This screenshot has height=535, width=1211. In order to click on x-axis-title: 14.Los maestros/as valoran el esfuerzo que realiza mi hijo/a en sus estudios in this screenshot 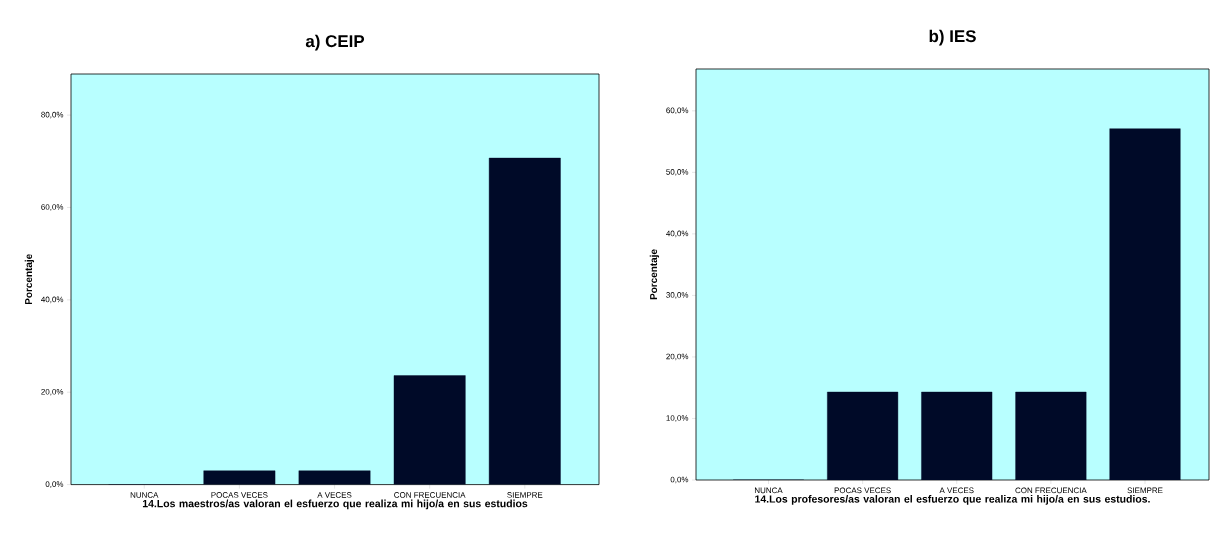, I will do `click(335, 504)`.